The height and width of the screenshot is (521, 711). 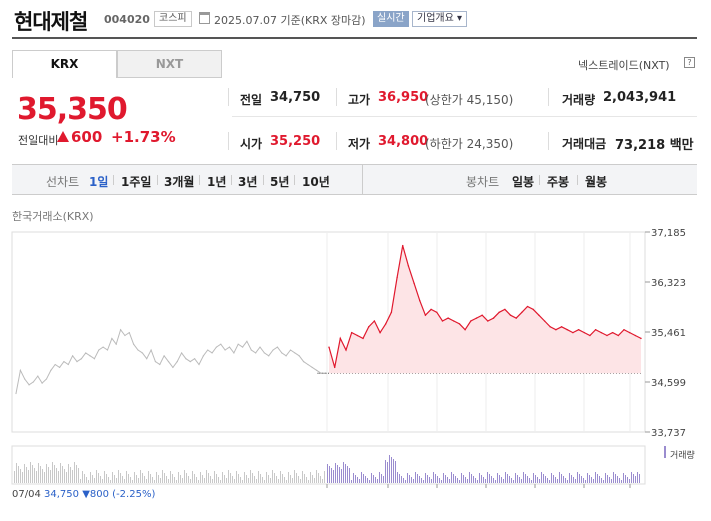 I want to click on tab-nxt: NXT, so click(x=169, y=64).